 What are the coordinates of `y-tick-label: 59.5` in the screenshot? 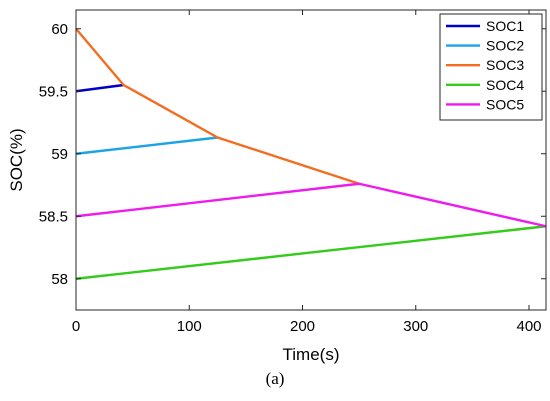 It's located at (53, 91).